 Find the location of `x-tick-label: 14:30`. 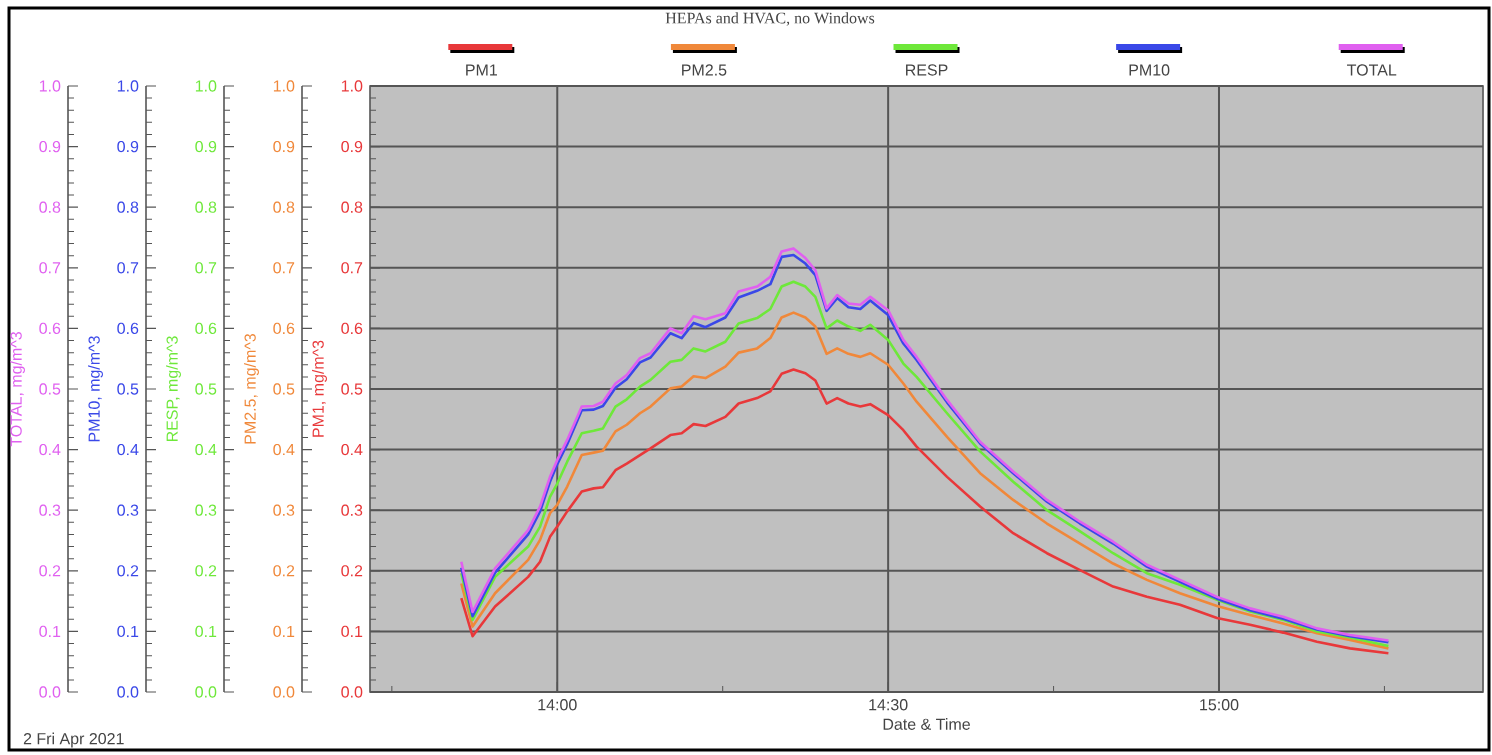

x-tick-label: 14:30 is located at coordinates (888, 705).